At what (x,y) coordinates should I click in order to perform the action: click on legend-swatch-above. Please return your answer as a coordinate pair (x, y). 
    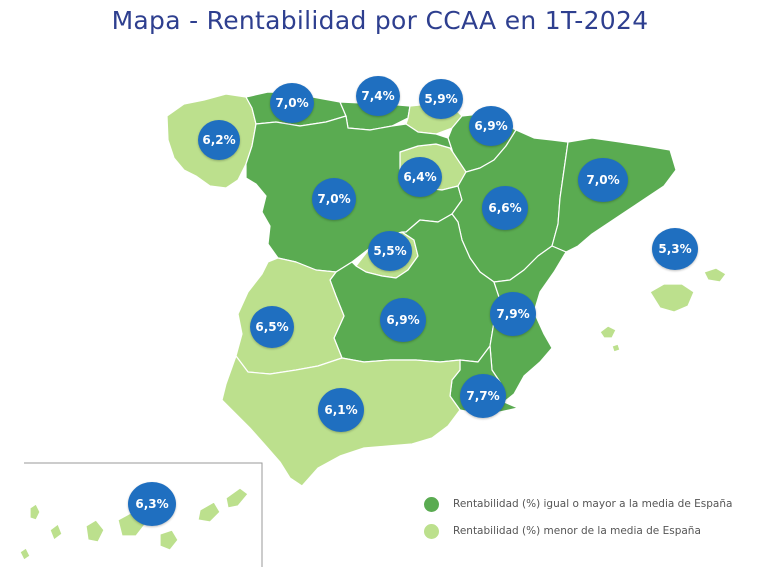
    Looking at the image, I should click on (431, 504).